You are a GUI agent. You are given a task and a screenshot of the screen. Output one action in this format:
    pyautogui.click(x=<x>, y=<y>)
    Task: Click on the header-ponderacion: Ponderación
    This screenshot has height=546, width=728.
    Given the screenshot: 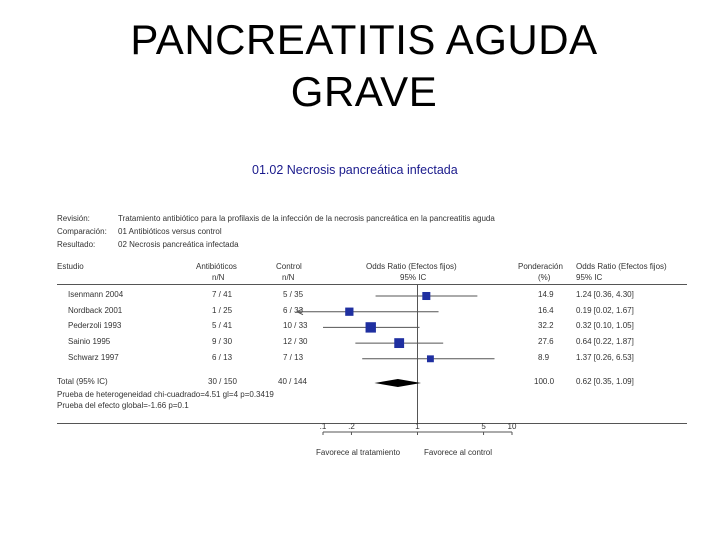 What is the action you would take?
    pyautogui.click(x=540, y=266)
    